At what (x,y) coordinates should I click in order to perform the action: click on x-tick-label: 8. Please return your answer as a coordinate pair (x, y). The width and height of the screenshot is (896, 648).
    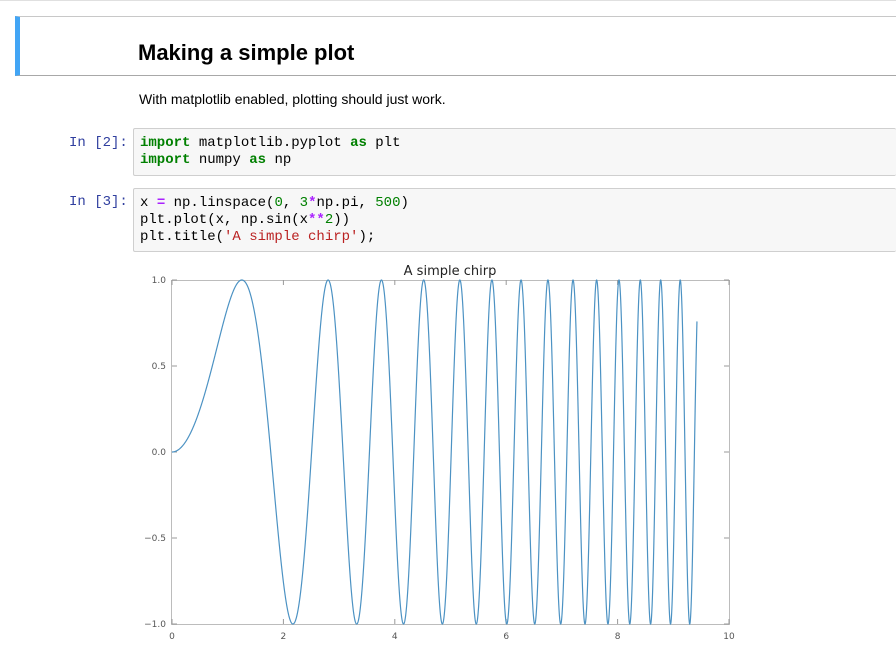
    Looking at the image, I should click on (618, 637).